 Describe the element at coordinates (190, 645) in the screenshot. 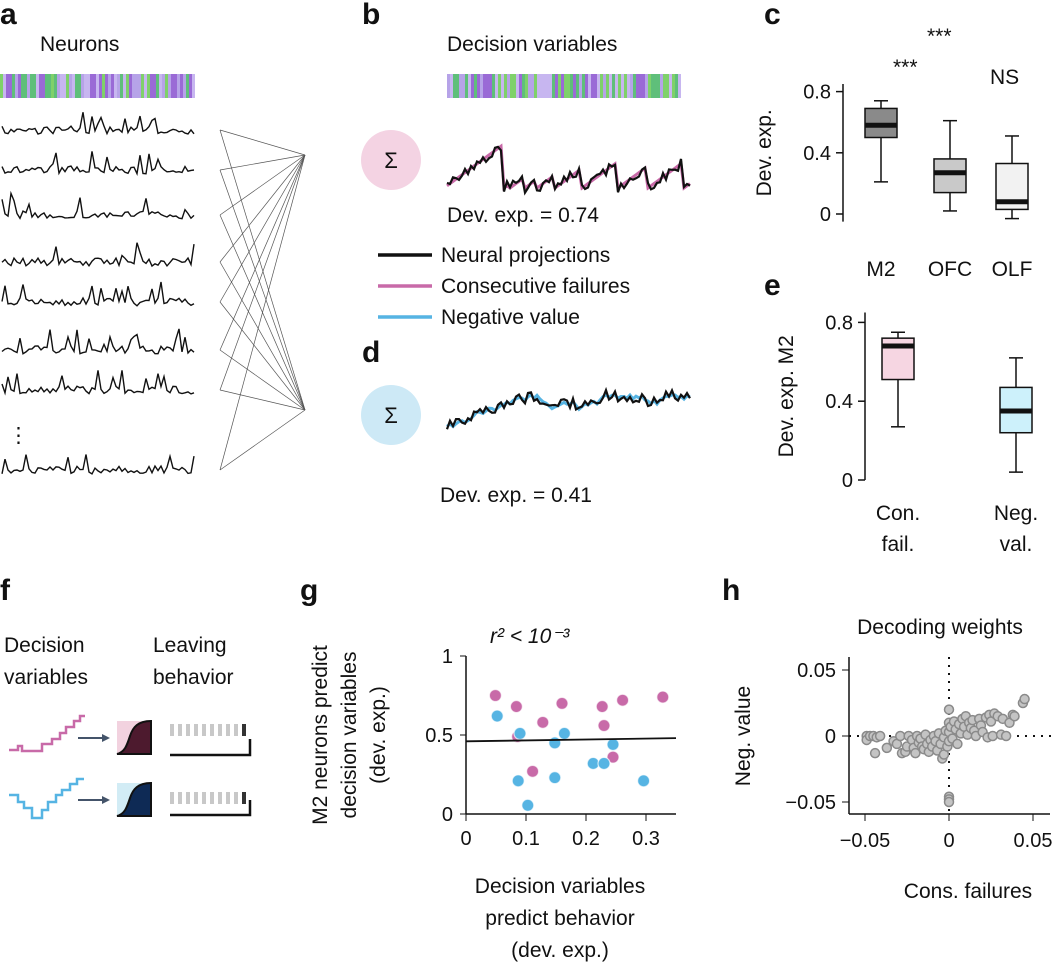

I see `f-col2-line1: Leaving` at that location.